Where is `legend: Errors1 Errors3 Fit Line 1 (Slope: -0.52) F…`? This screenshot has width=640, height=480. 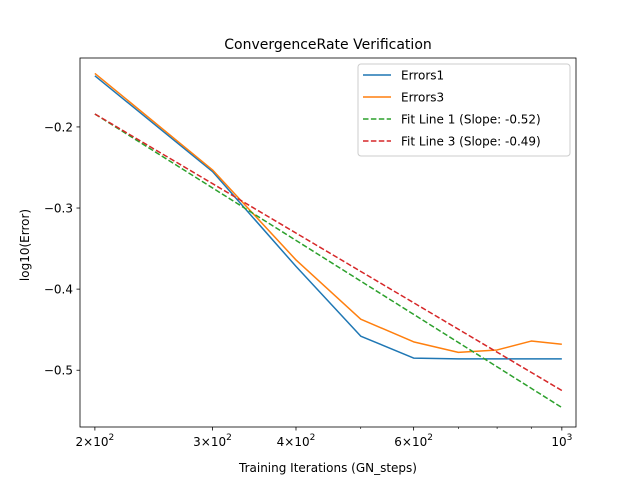
legend: Errors1 Errors3 Fit Line 1 (Slope: -0.52) F… is located at coordinates (464, 110).